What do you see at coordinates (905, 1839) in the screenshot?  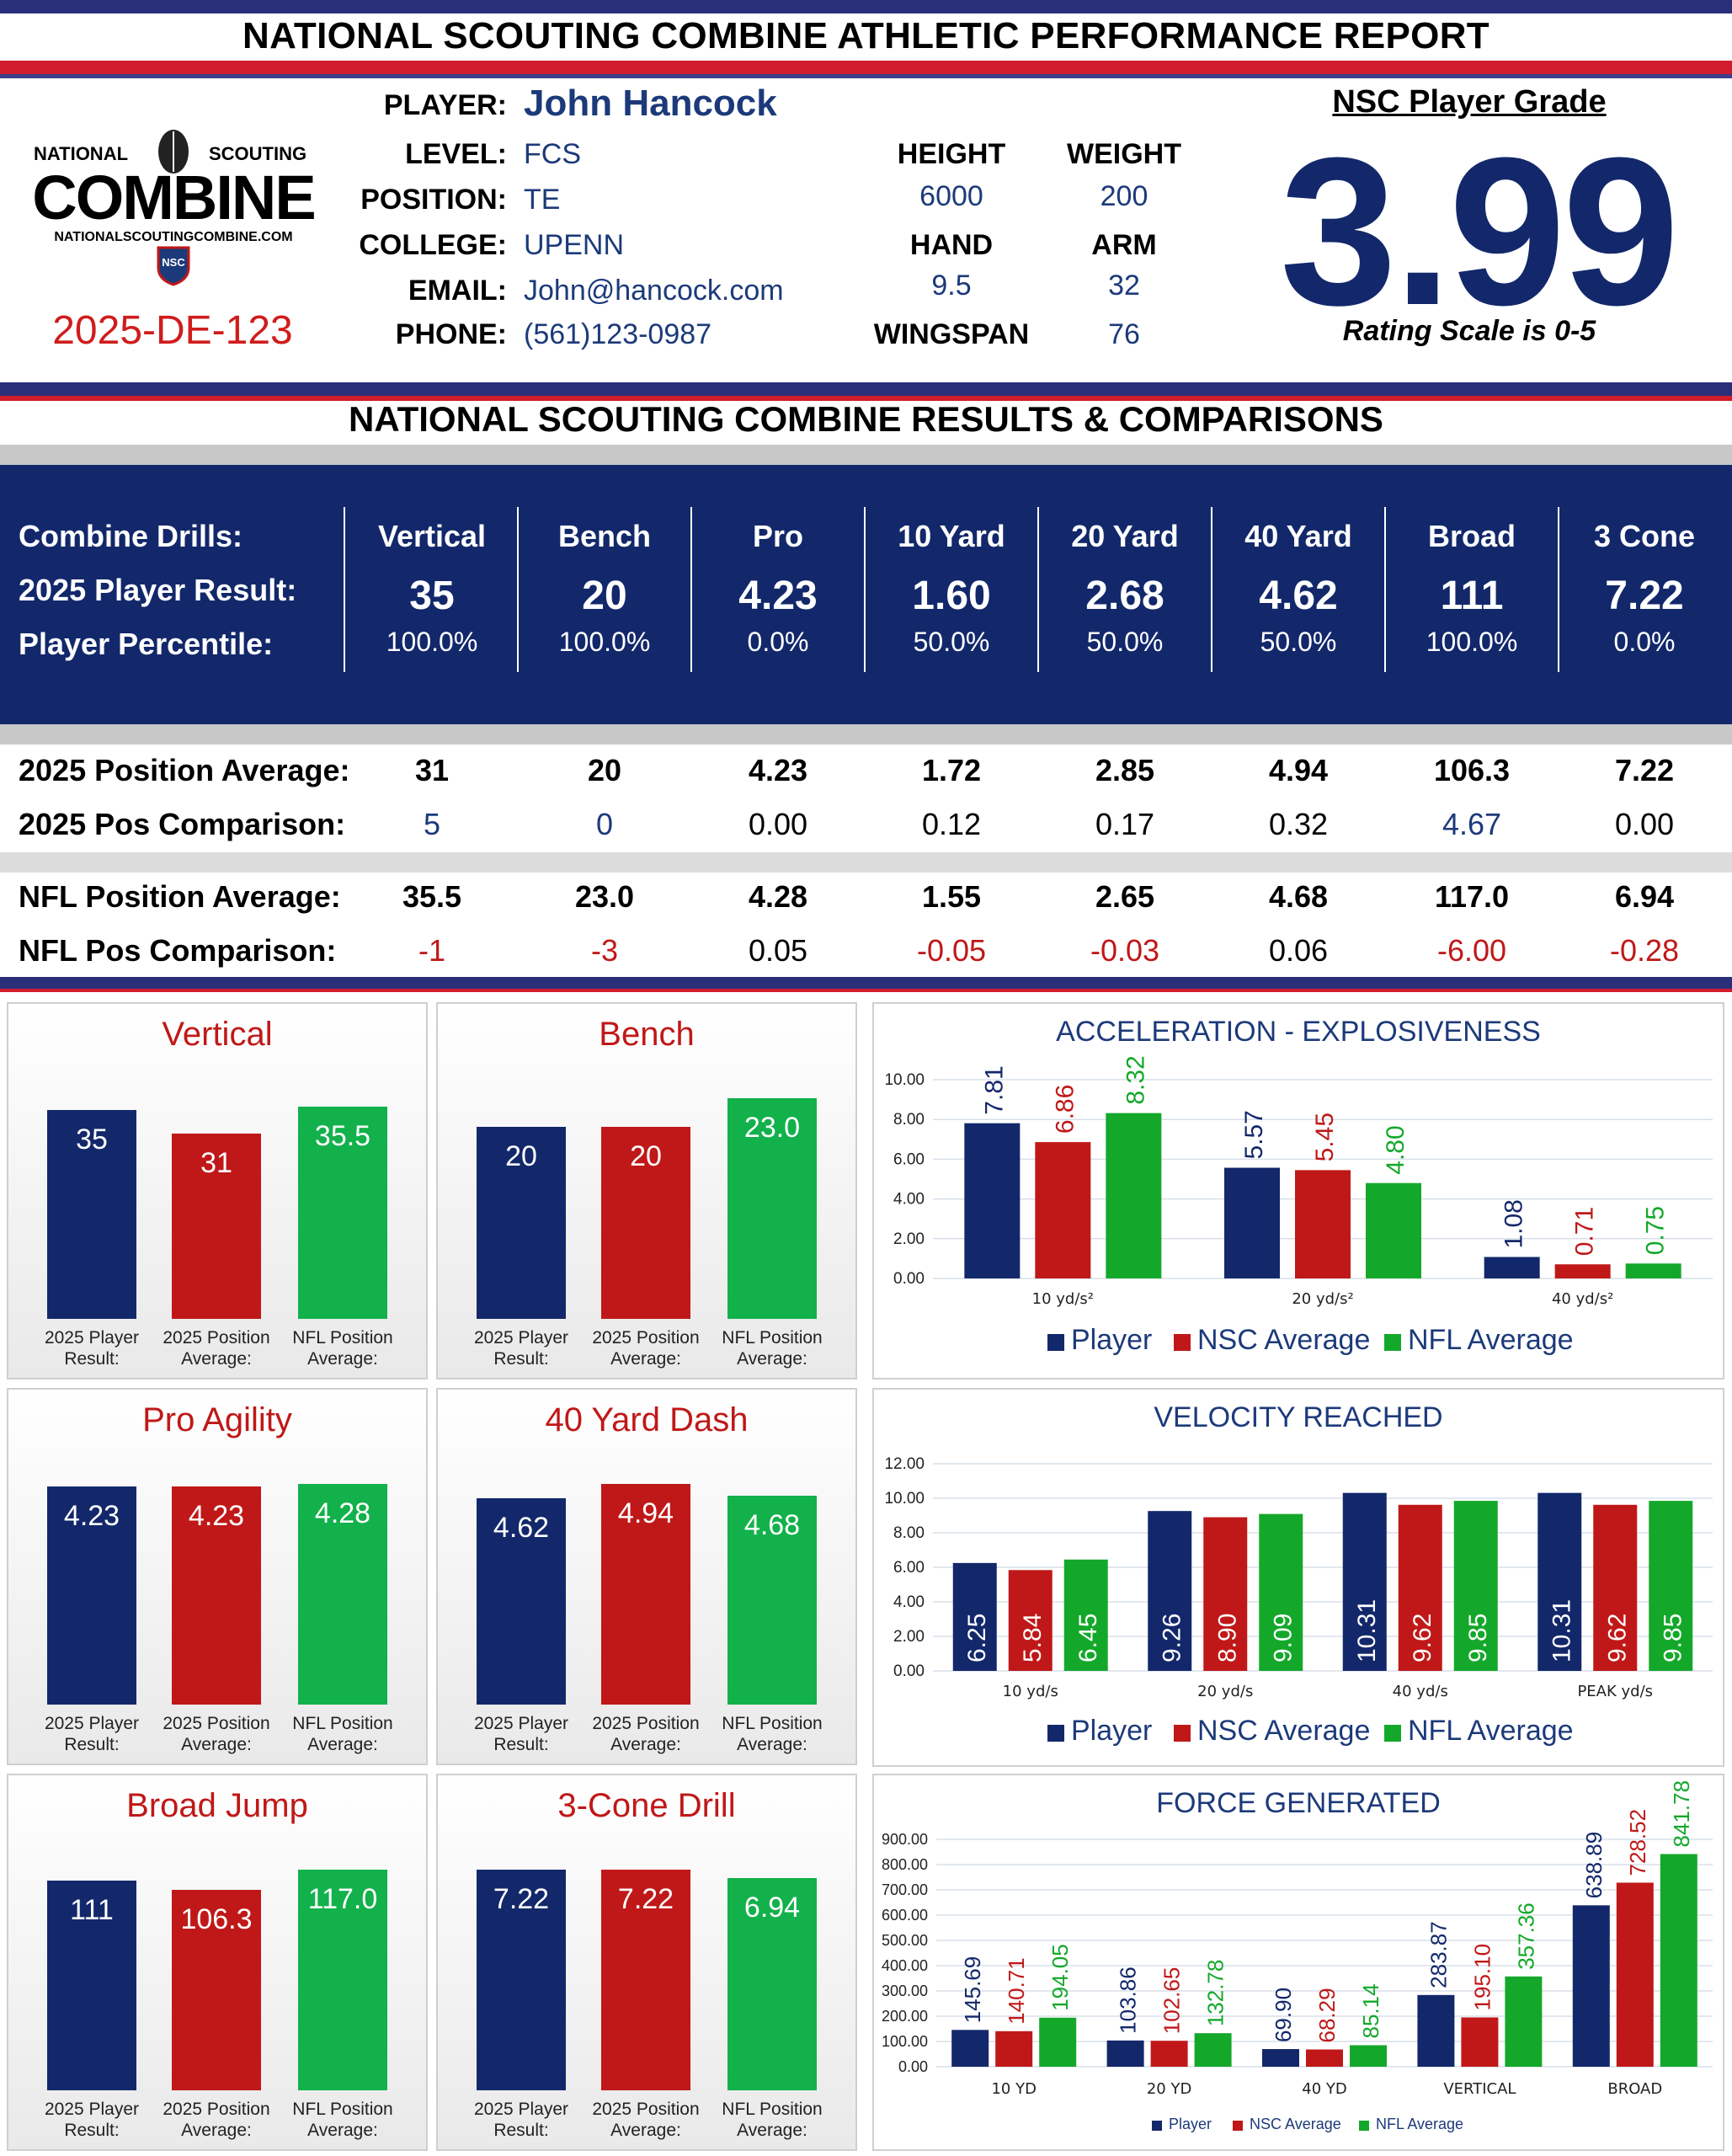 I see `y-tick-label: 900.00` at bounding box center [905, 1839].